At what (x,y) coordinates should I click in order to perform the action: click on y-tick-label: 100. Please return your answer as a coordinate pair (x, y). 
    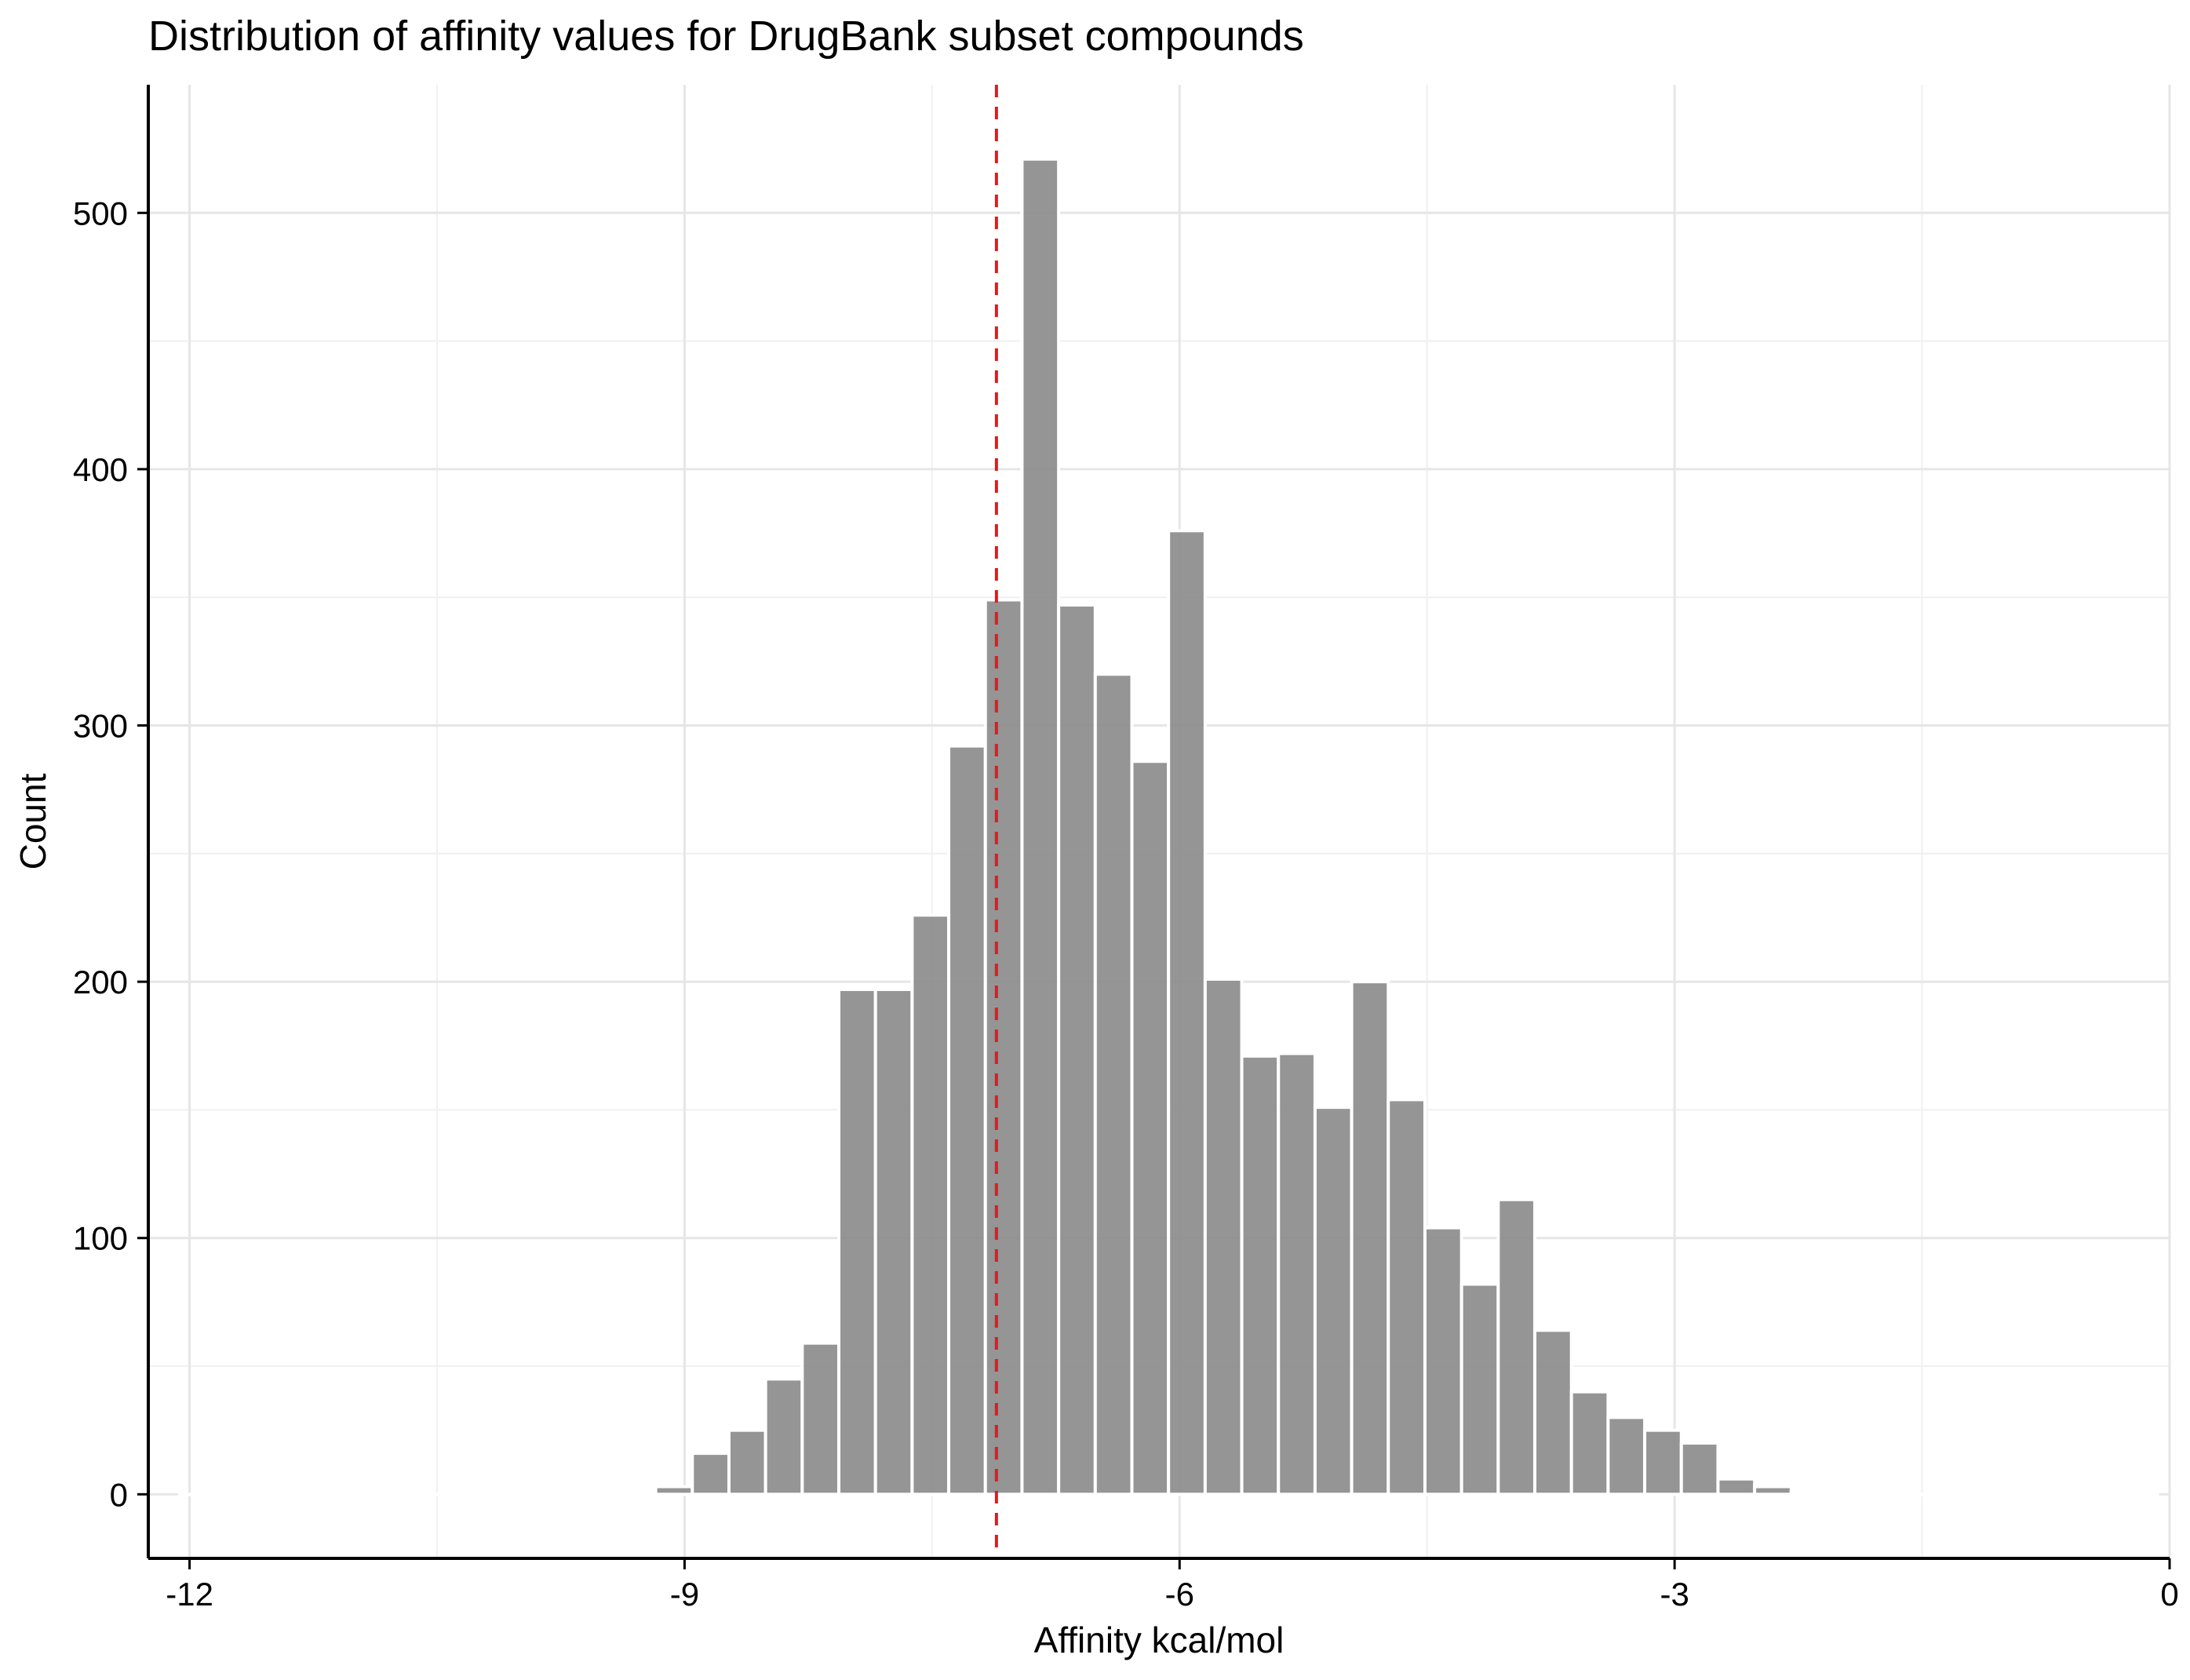
    Looking at the image, I should click on (100, 1238).